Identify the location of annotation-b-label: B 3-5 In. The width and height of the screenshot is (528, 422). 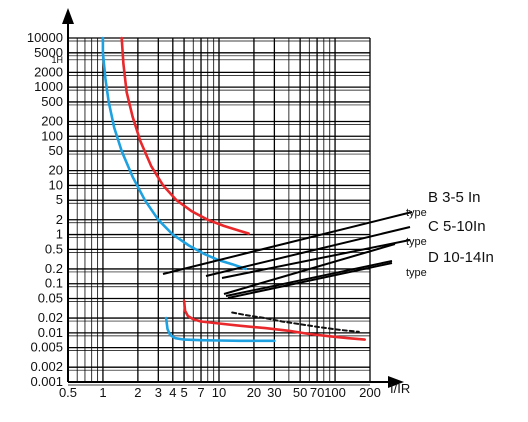
(454, 197).